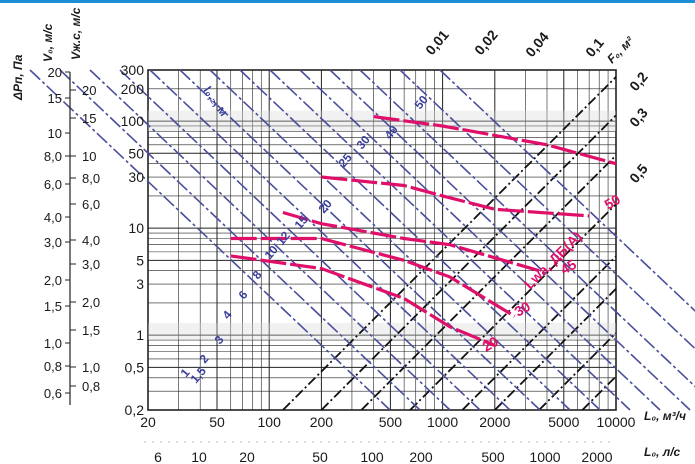 This screenshot has height=464, width=695. What do you see at coordinates (322, 422) in the screenshot?
I see `x-tick-label: 200` at bounding box center [322, 422].